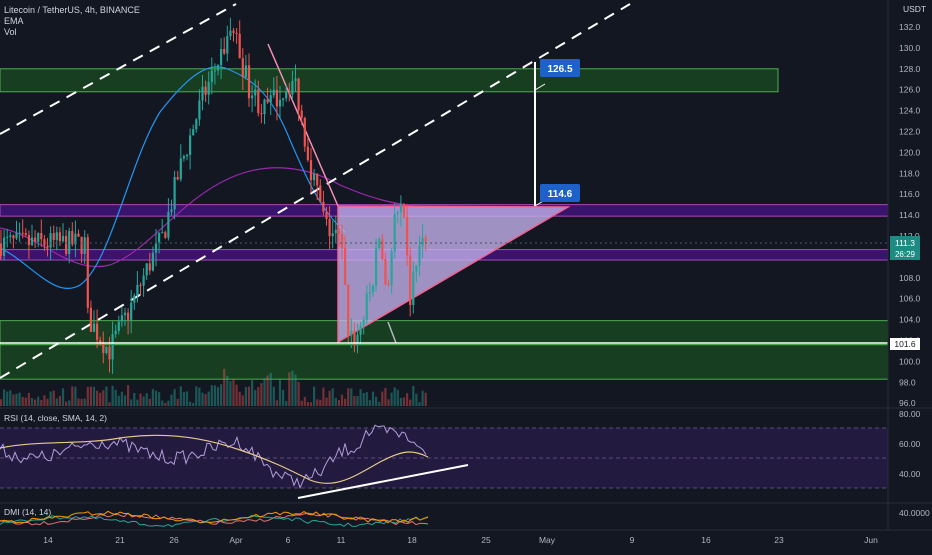 Image resolution: width=932 pixels, height=555 pixels. I want to click on support-level-badge: 101.6, so click(905, 344).